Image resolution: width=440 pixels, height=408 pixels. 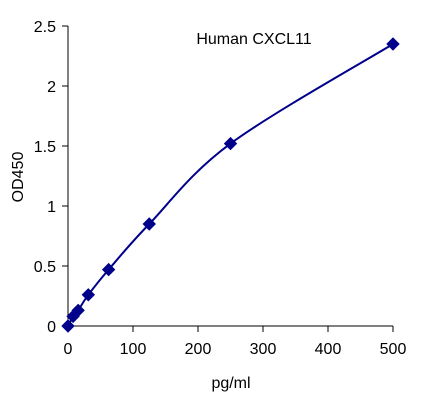 I want to click on chart-title: Human CXCL11, so click(x=253, y=39).